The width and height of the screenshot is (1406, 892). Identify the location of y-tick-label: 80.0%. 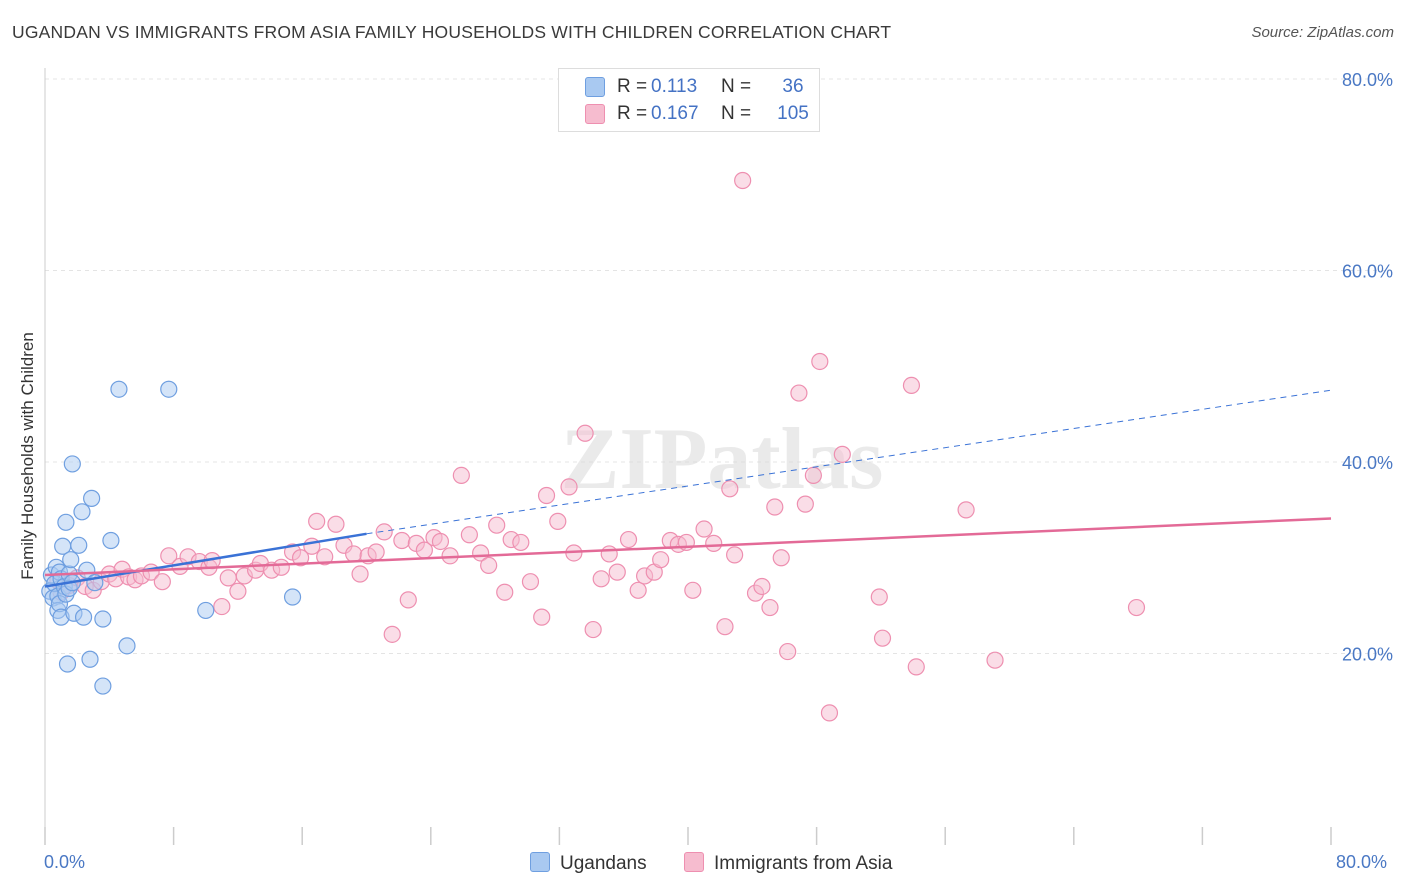
(1367, 80).